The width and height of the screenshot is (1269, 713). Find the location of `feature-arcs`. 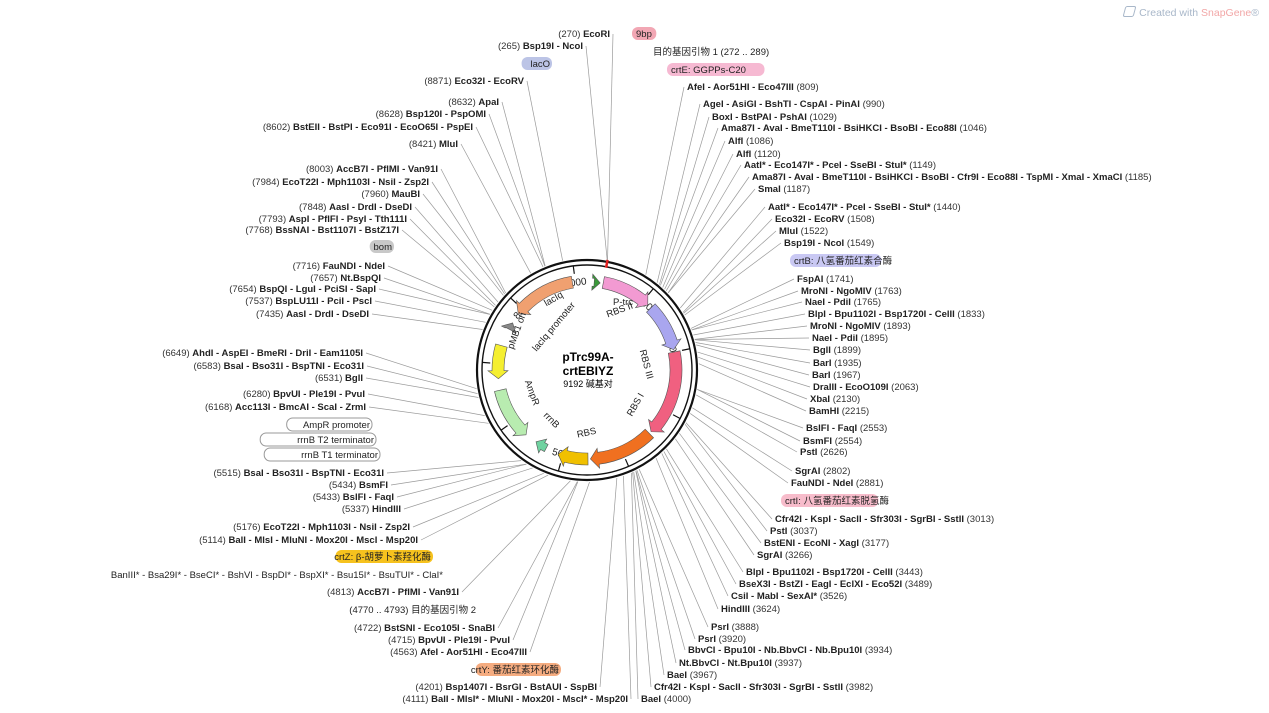

feature-arcs is located at coordinates (585, 364).